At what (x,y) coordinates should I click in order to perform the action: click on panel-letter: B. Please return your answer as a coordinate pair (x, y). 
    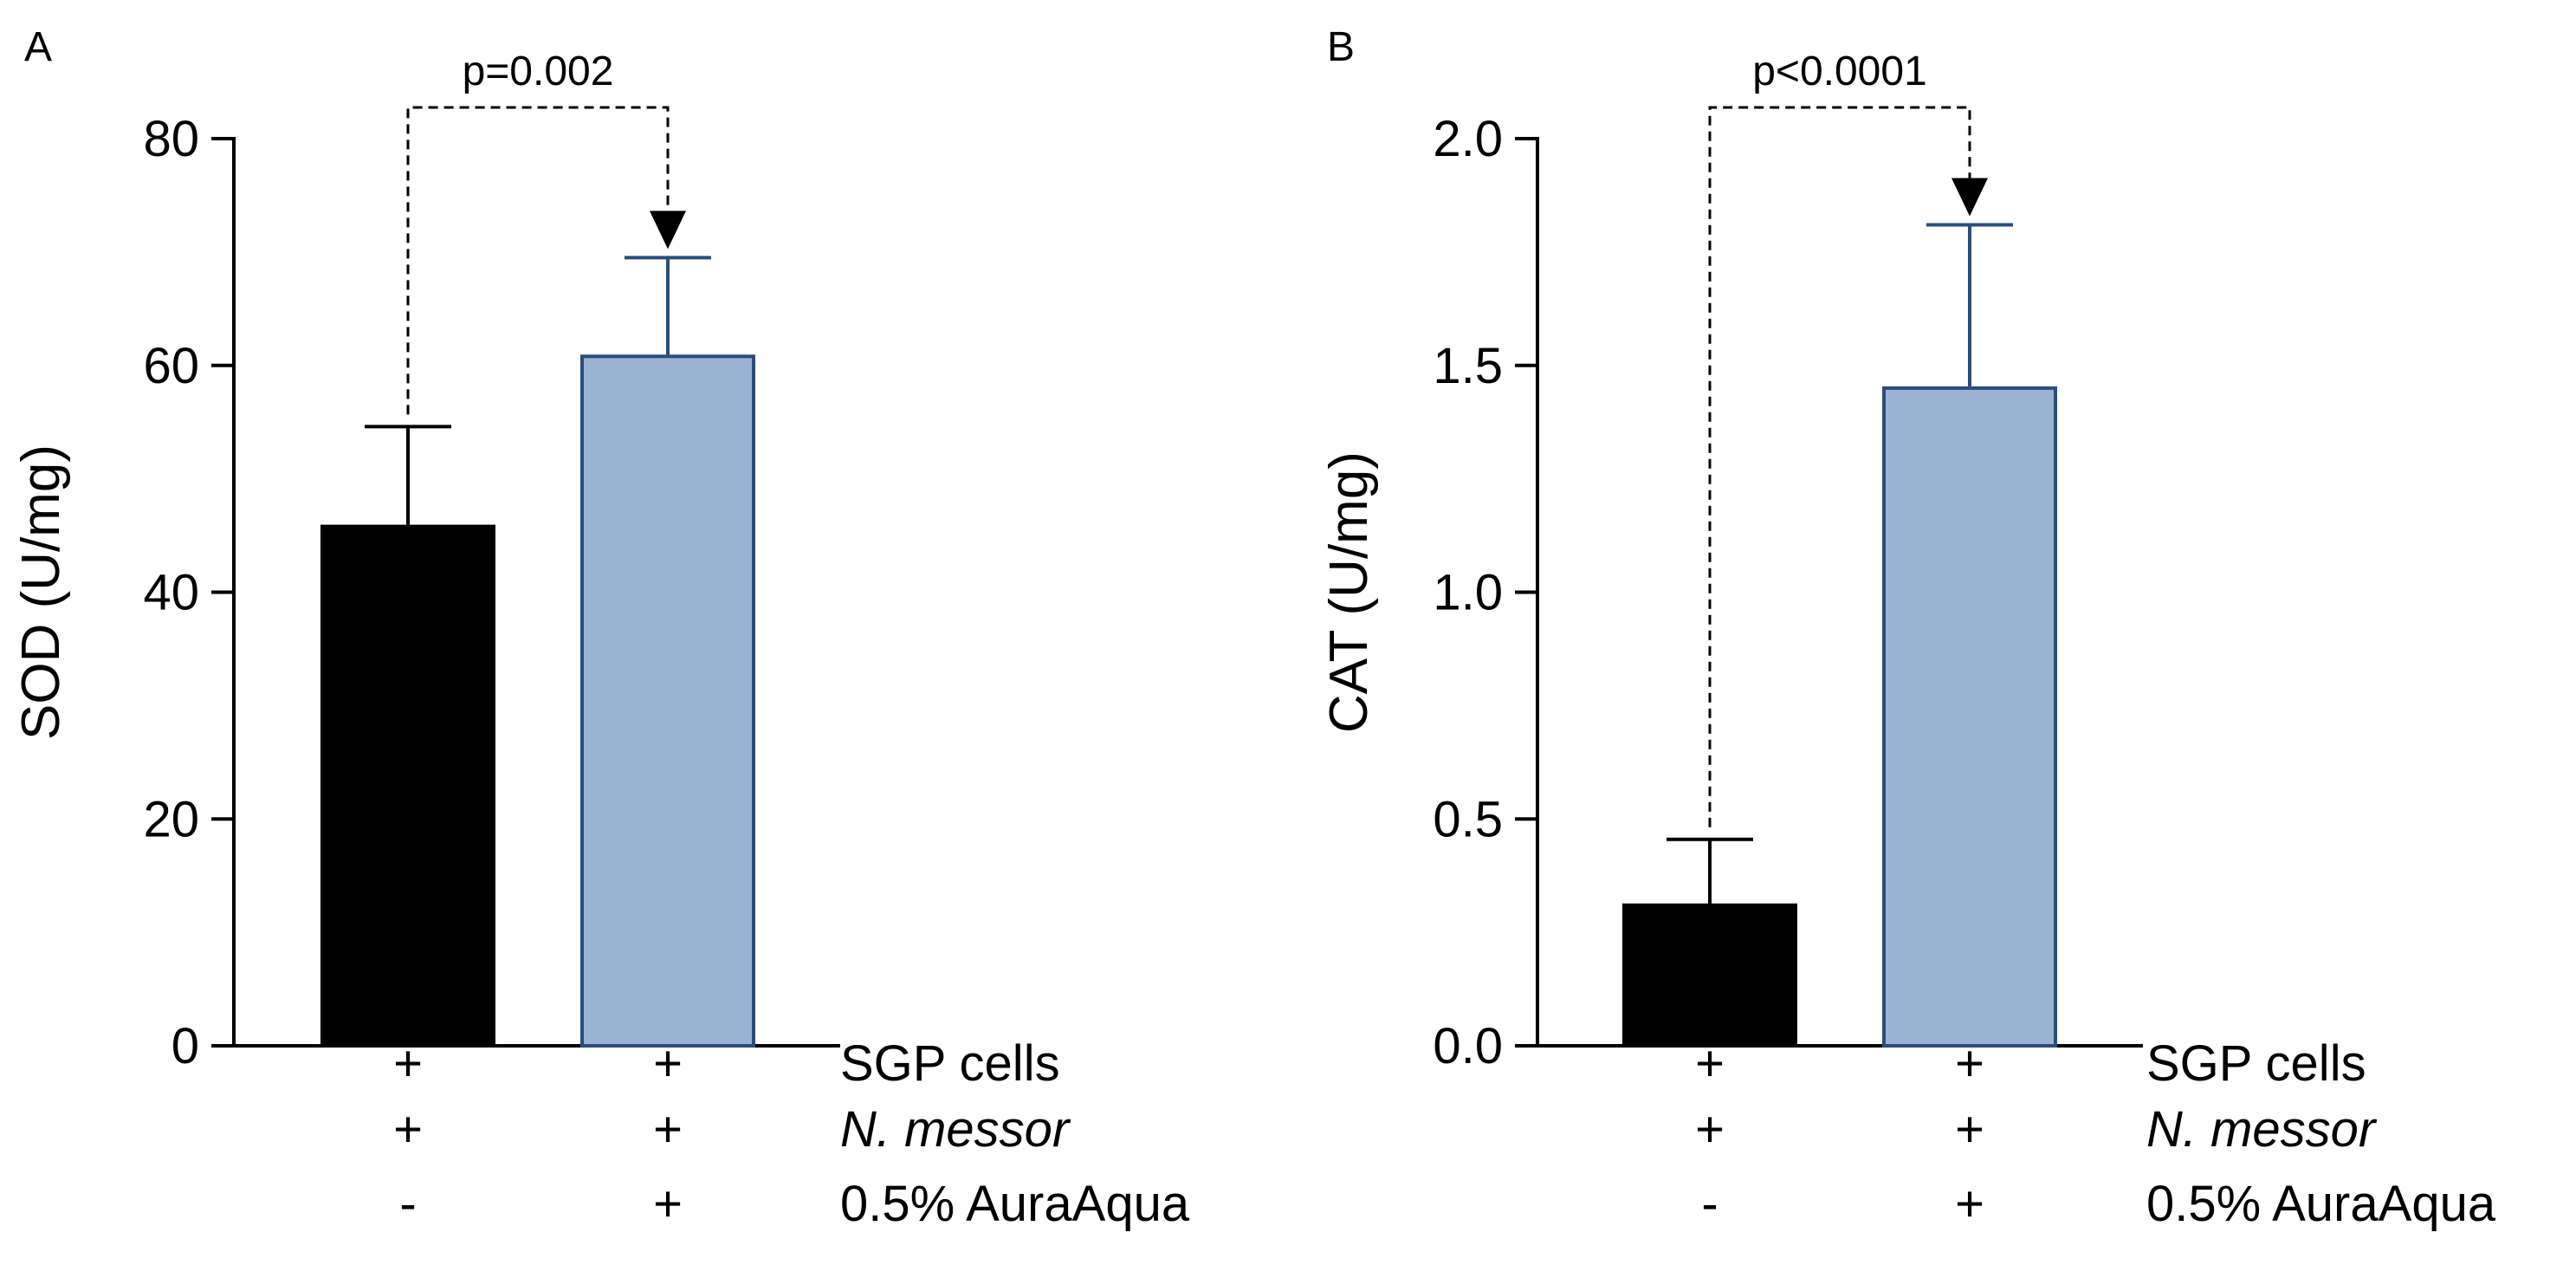
    Looking at the image, I should click on (1341, 47).